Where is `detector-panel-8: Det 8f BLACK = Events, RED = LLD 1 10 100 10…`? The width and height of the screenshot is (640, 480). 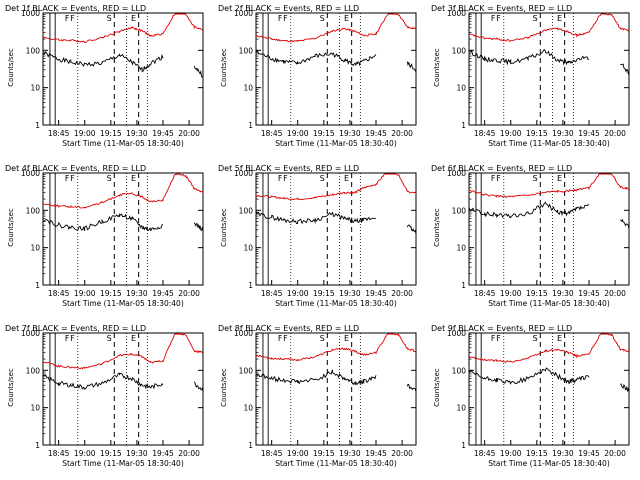
detector-panel-8: Det 8f BLACK = Events, RED = LLD 1 10 100 10… is located at coordinates (317, 396).